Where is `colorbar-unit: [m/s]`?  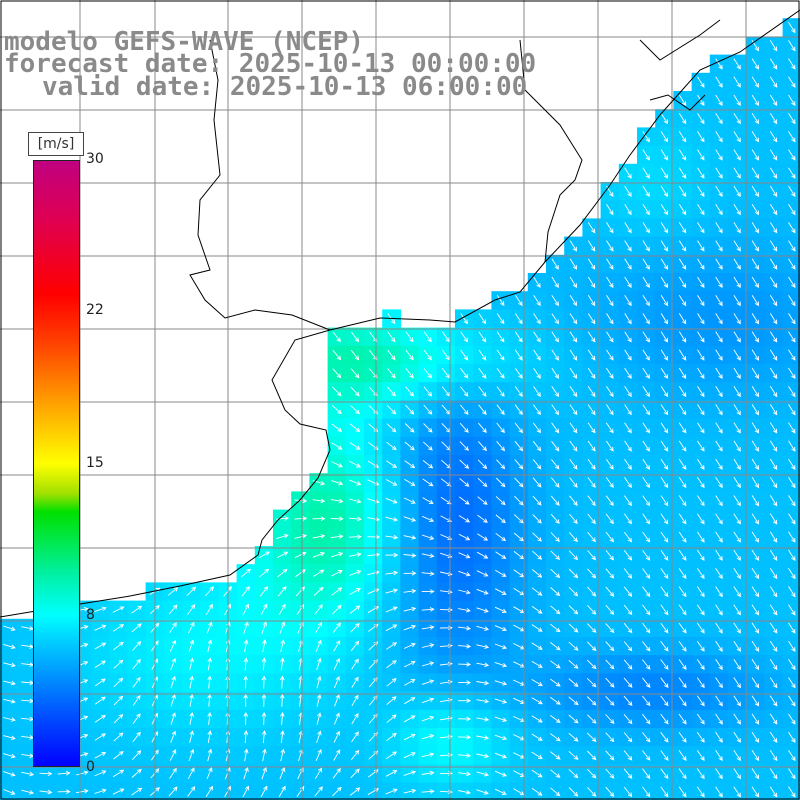
colorbar-unit: [m/s] is located at coordinates (56, 144).